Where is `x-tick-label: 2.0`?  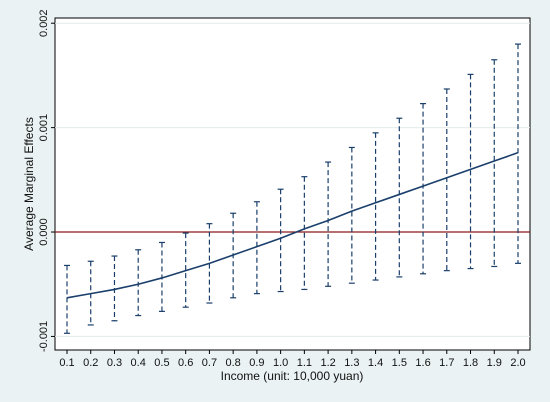
x-tick-label: 2.0 is located at coordinates (517, 363).